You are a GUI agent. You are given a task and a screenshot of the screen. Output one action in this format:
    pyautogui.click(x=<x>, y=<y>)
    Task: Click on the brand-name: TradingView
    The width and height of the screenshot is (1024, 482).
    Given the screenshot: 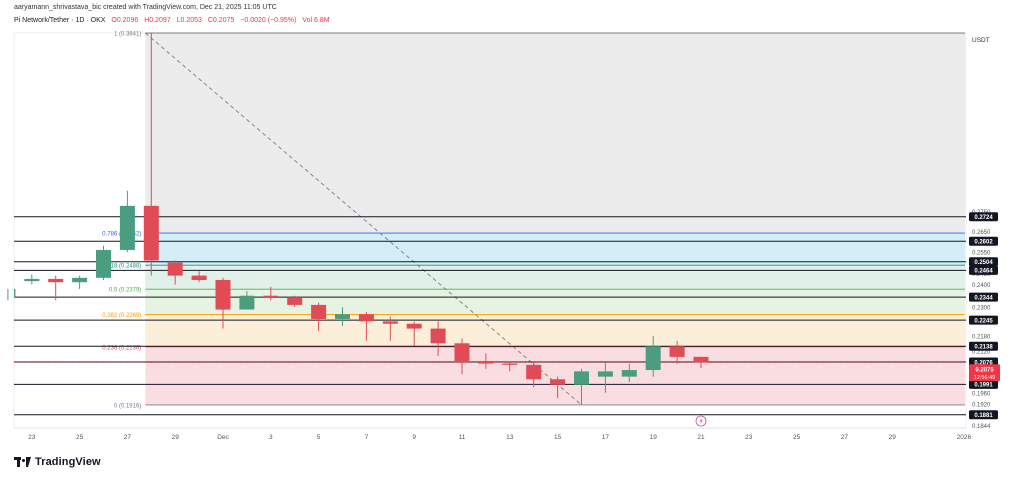 What is the action you would take?
    pyautogui.click(x=68, y=462)
    